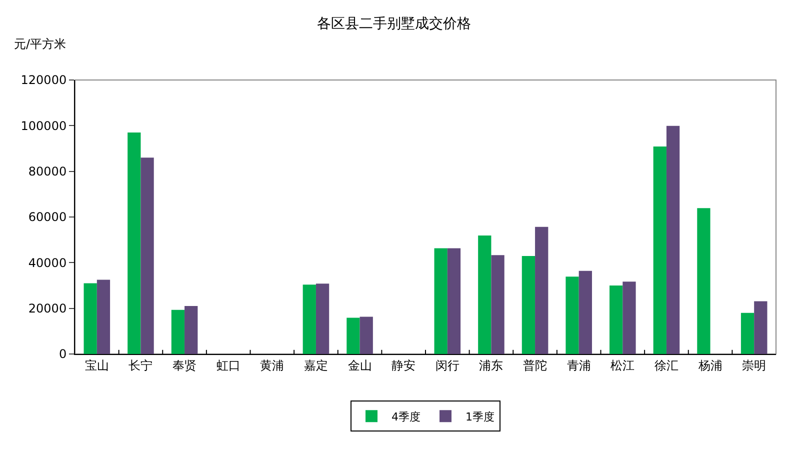 Image resolution: width=788 pixels, height=449 pixels. Describe the element at coordinates (394, 24) in the screenshot. I see `chart-title: 各区县二手别墅成交价格` at that location.